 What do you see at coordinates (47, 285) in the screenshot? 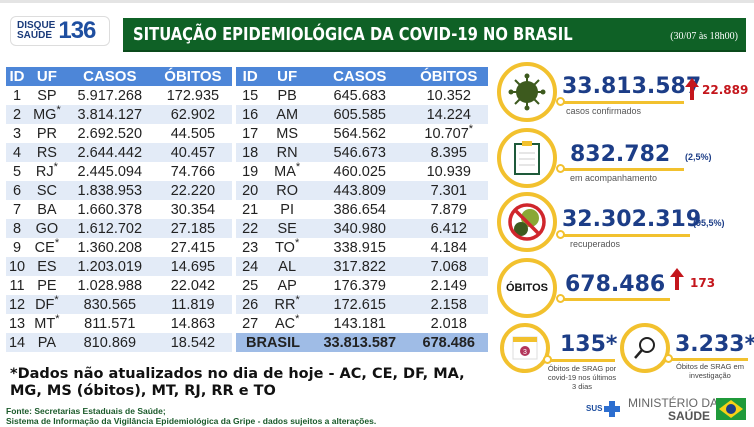
I see `table-cell: PE` at bounding box center [47, 285].